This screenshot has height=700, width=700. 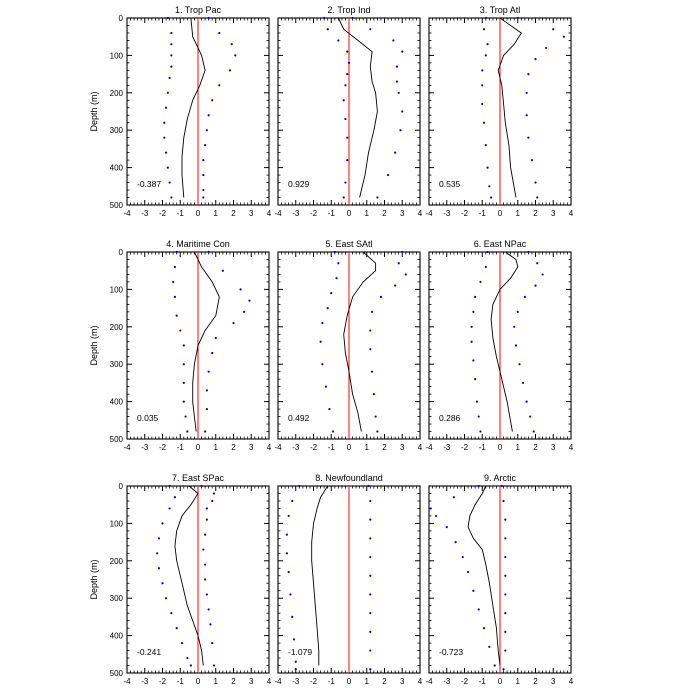 What do you see at coordinates (278, 447) in the screenshot?
I see `x-tick-label: -4` at bounding box center [278, 447].